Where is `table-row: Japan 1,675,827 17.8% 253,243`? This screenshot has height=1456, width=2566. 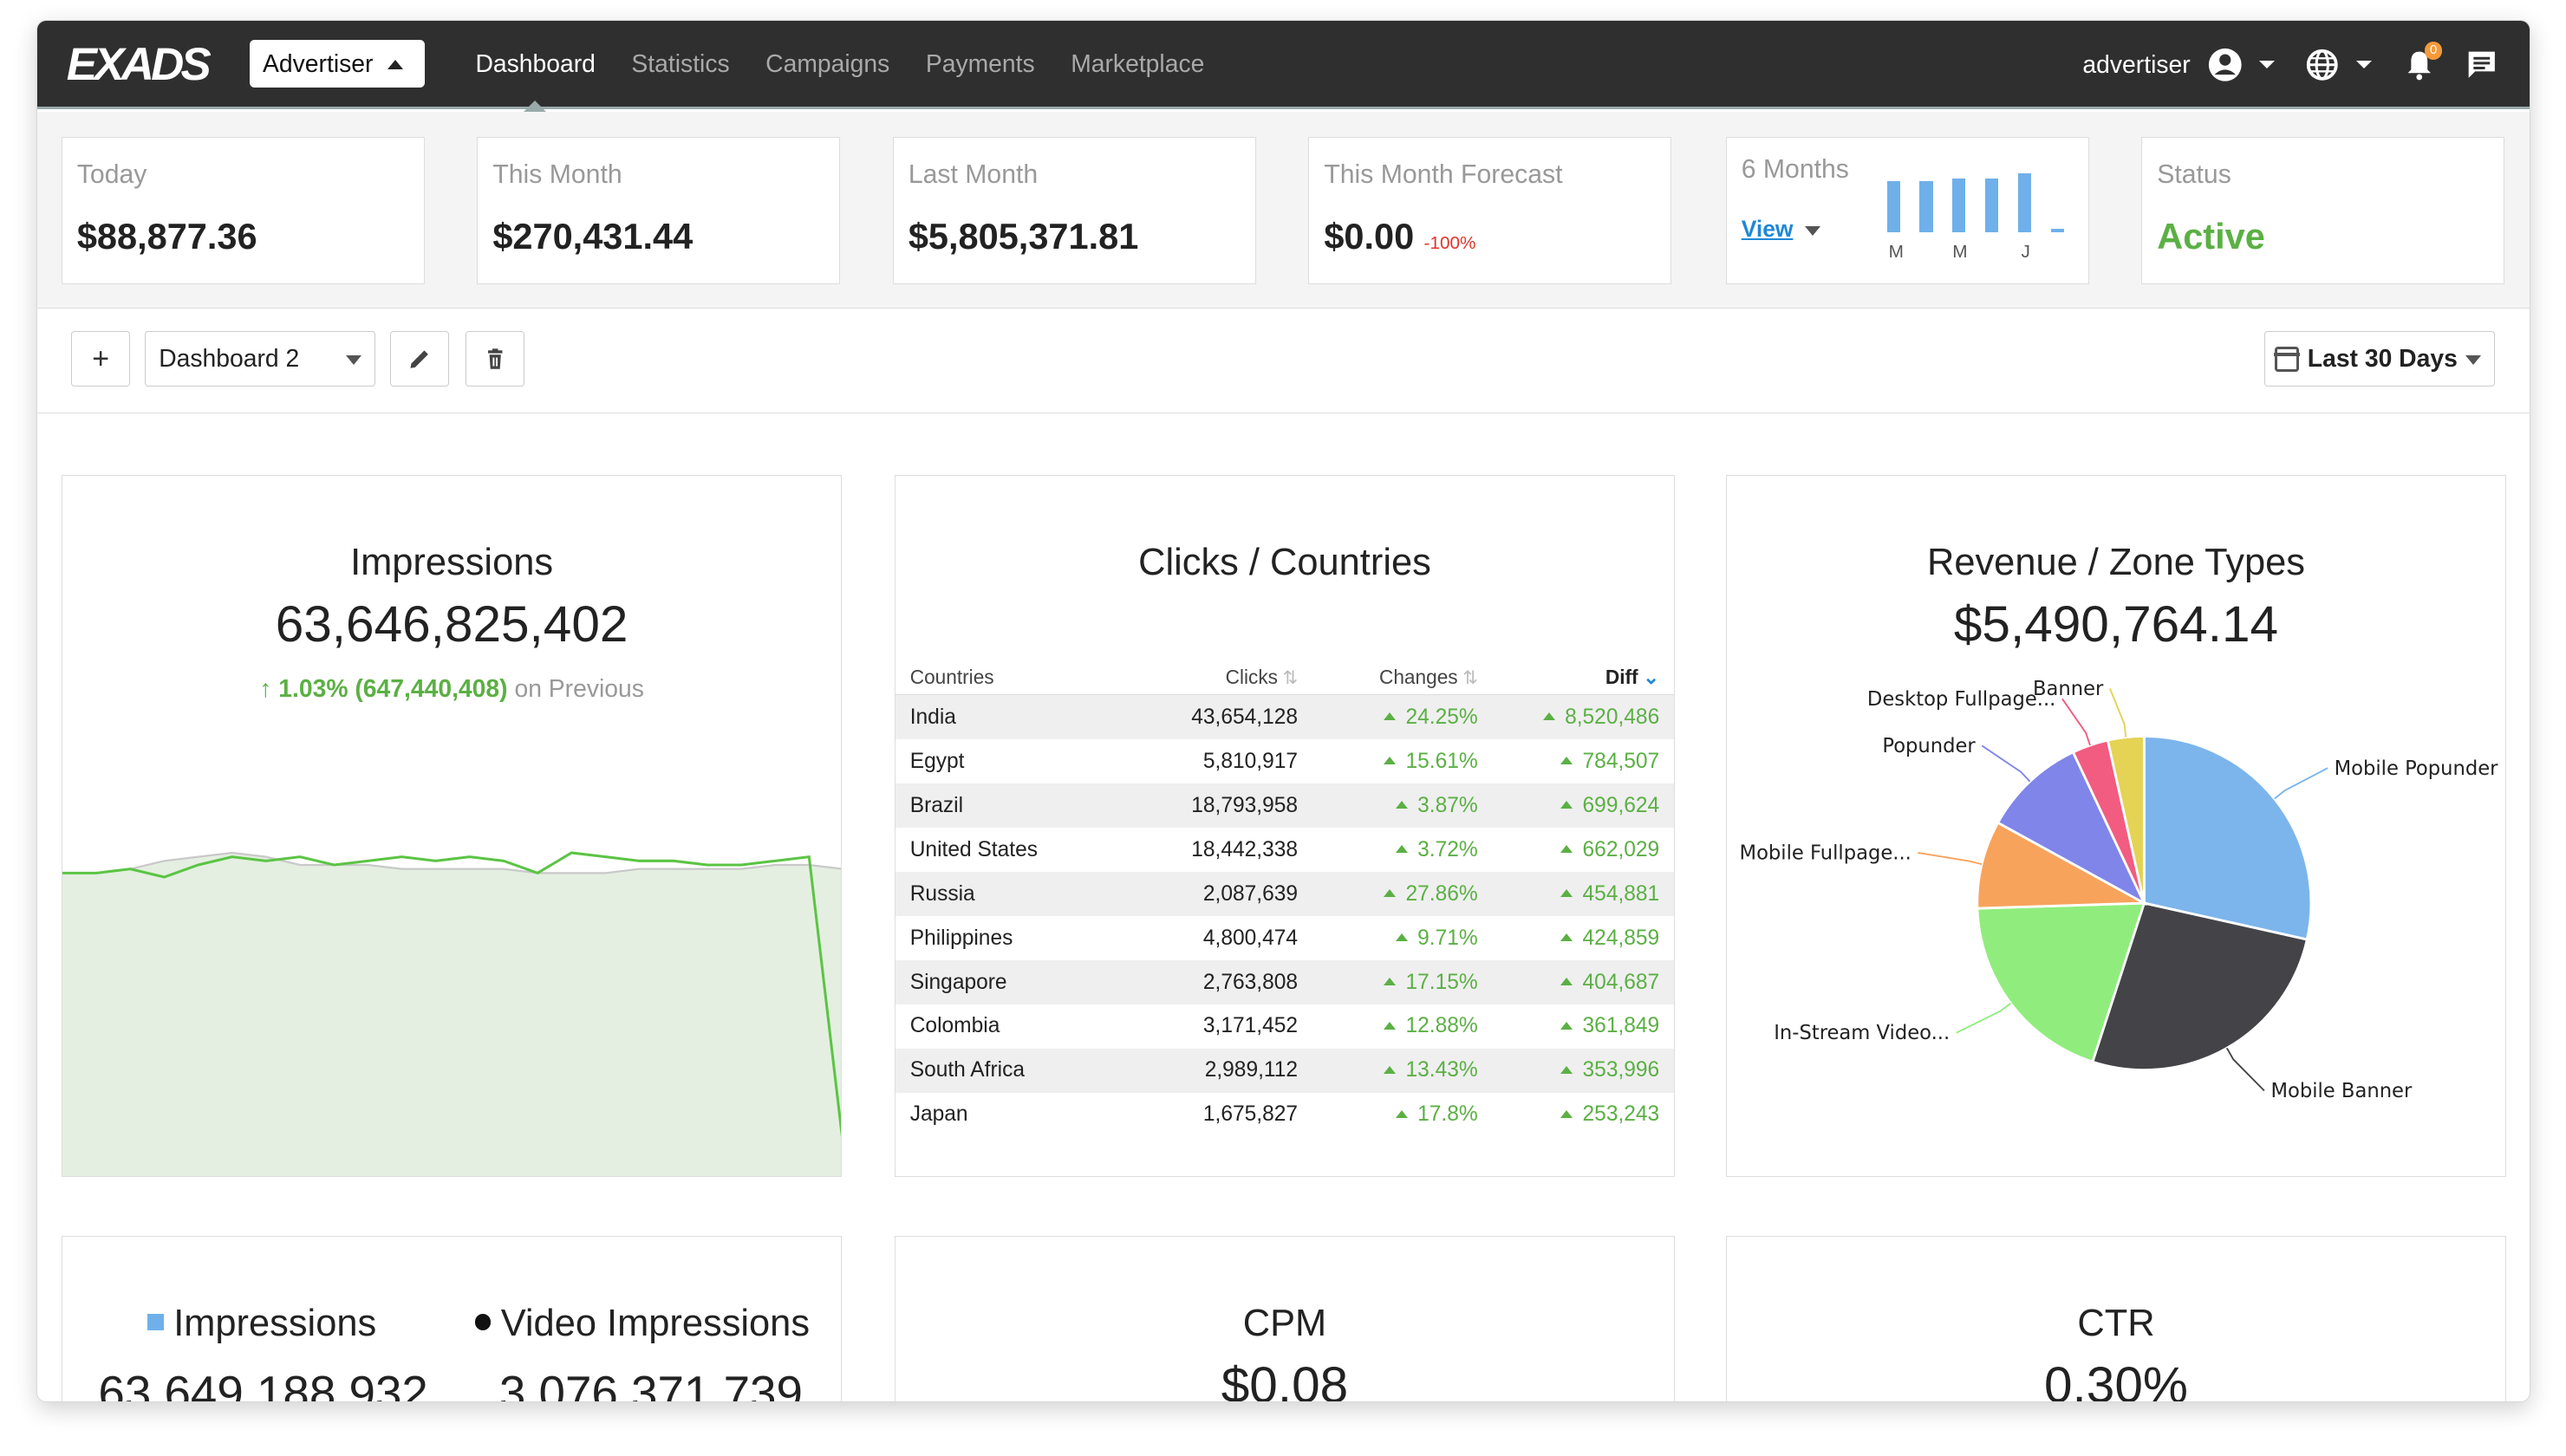 table-row: Japan 1,675,827 17.8% 253,243 is located at coordinates (1284, 1115).